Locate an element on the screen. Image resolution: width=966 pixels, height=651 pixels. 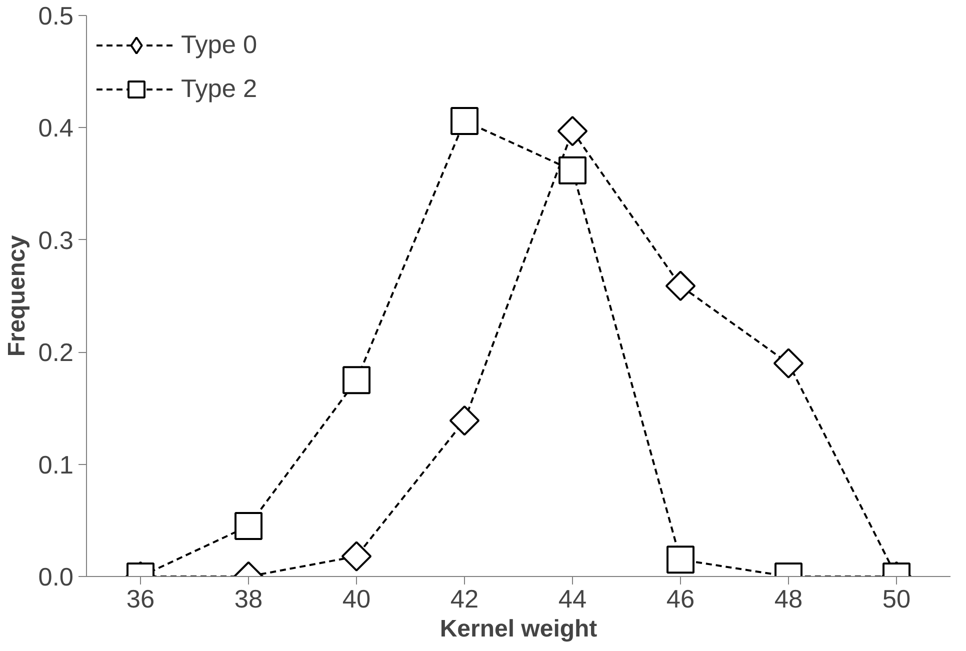
y-tick-label: 0.2 is located at coordinates (56, 353).